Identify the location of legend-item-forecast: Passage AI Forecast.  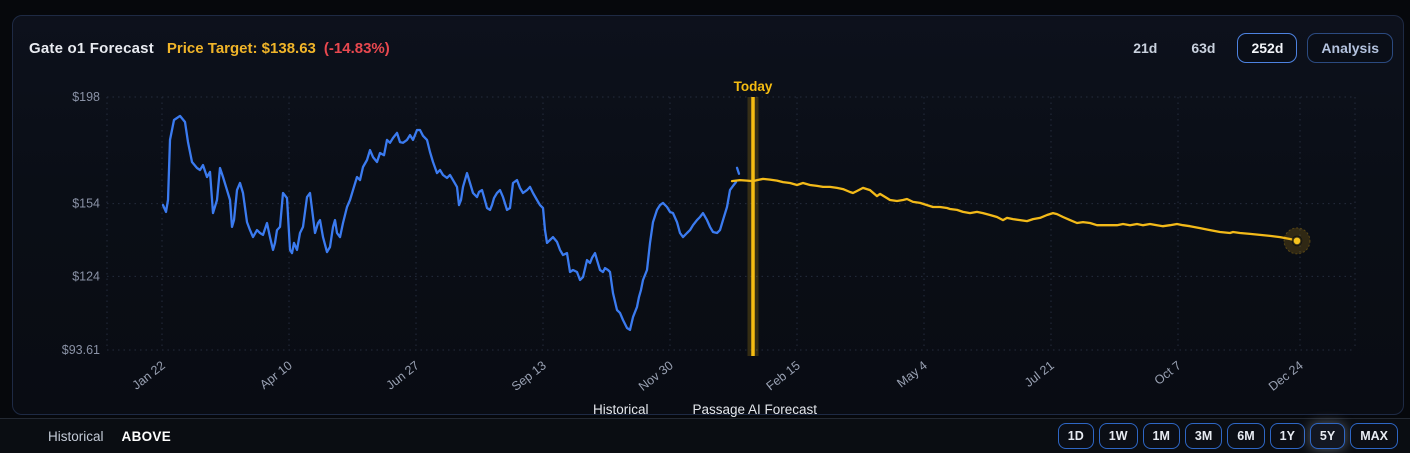
(755, 409).